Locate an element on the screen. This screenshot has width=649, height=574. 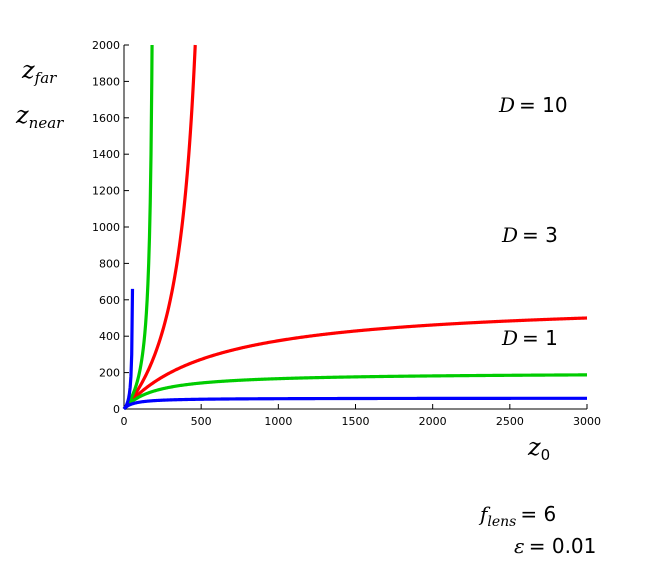
y-tick-label: 2000 is located at coordinates (106, 45).